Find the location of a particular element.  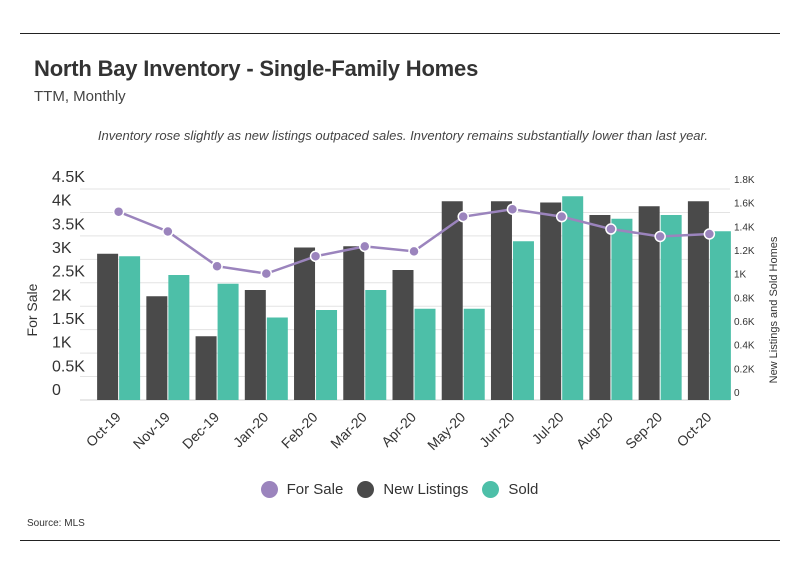

x-tick-label: Jun-20 is located at coordinates (497, 430).